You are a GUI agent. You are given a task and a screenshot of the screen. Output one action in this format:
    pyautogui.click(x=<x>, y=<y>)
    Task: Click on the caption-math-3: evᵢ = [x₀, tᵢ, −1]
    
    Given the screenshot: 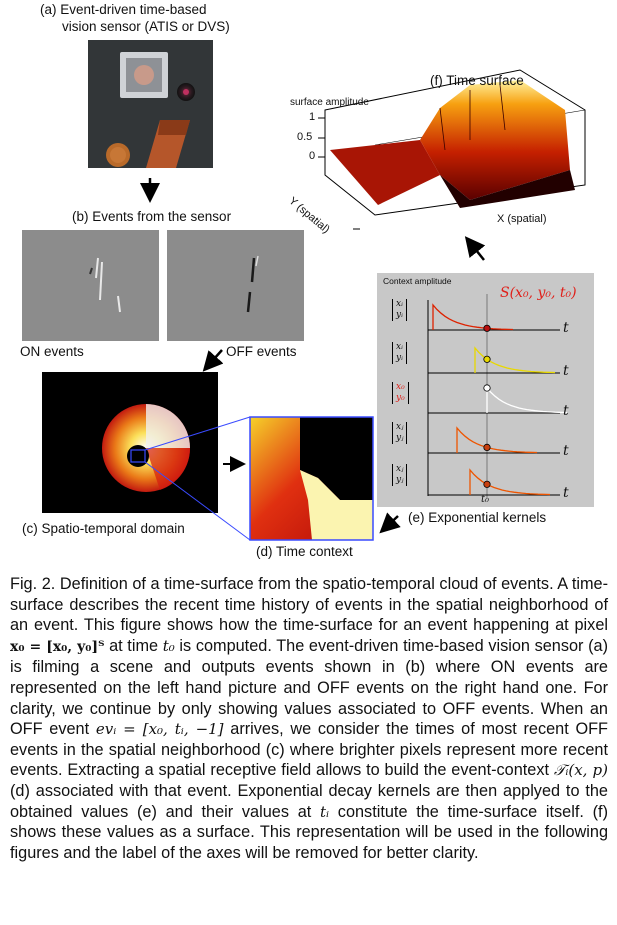 What is the action you would take?
    pyautogui.click(x=159, y=729)
    